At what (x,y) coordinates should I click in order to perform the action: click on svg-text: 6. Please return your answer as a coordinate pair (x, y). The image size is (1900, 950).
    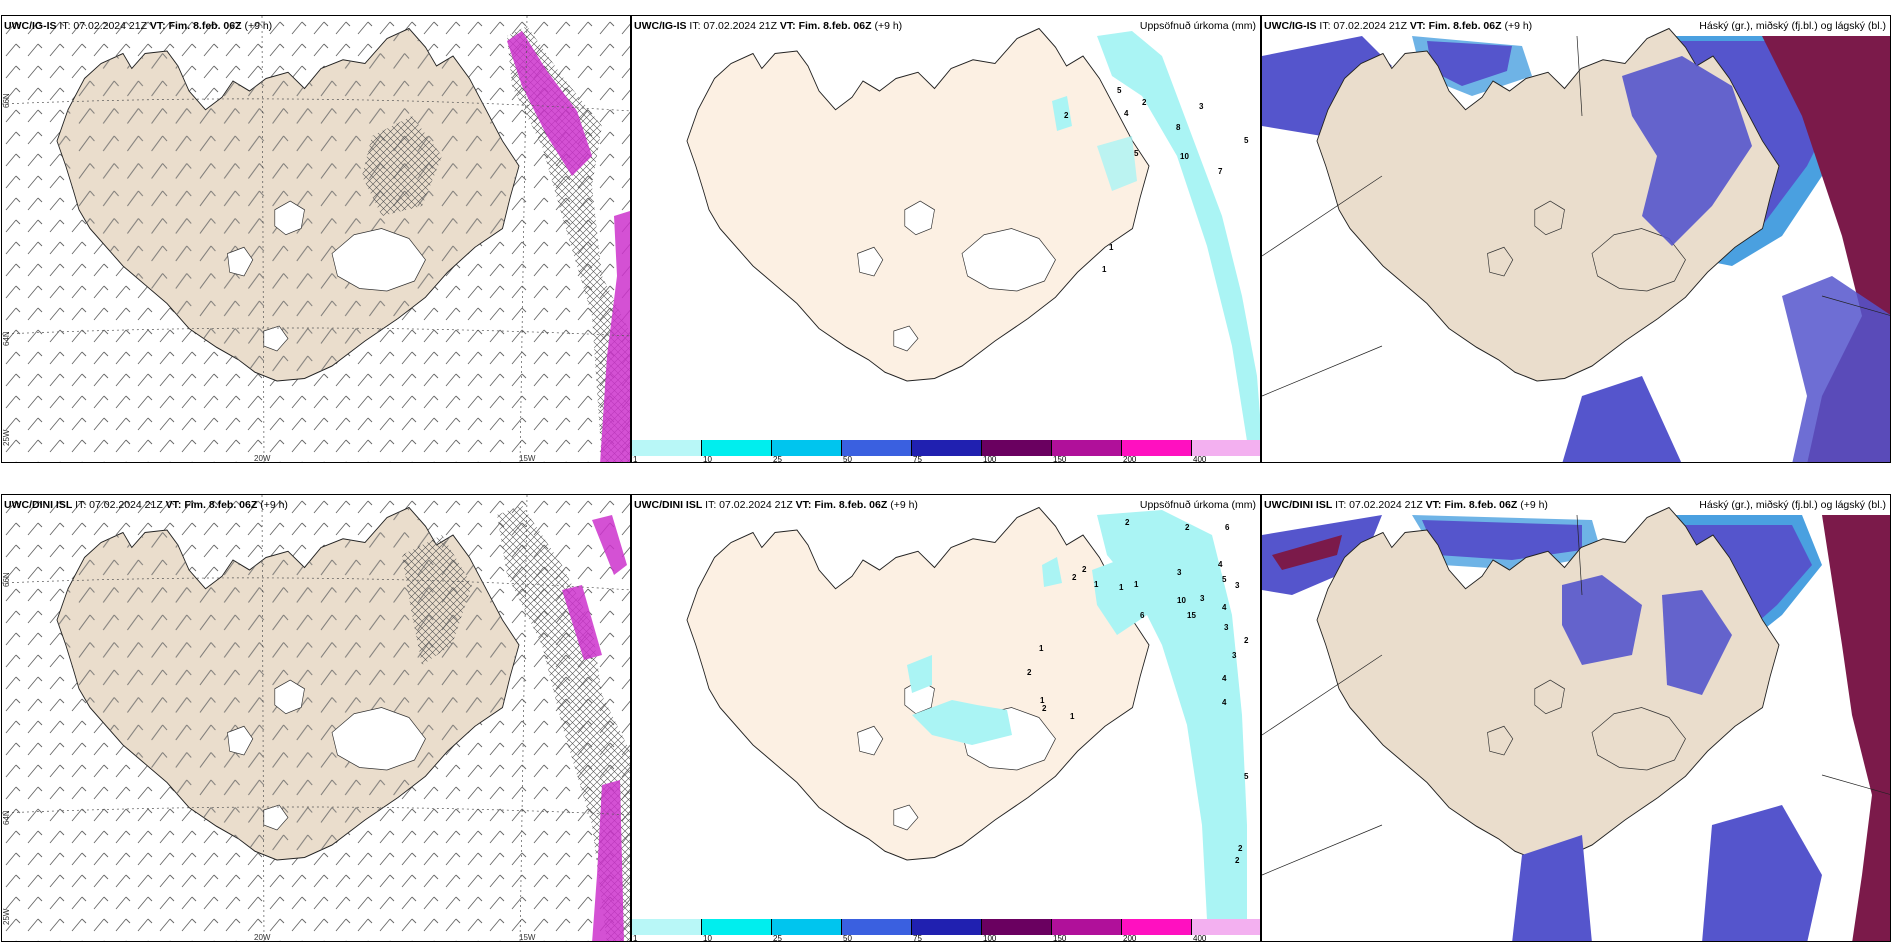
    Looking at the image, I should click on (1142, 615).